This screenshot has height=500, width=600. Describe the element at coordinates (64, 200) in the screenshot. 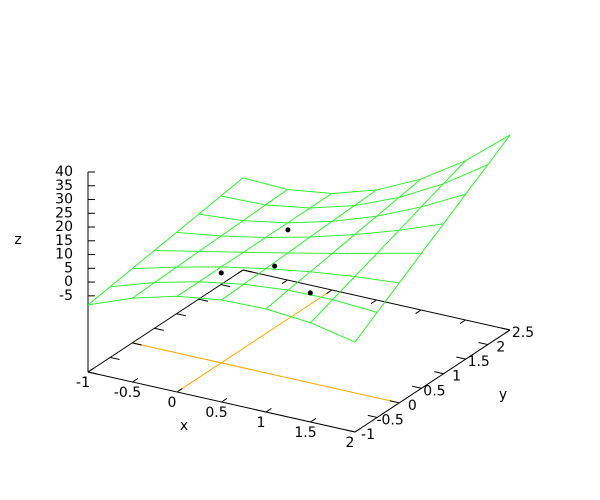

I see `z-tick-label: 30` at that location.